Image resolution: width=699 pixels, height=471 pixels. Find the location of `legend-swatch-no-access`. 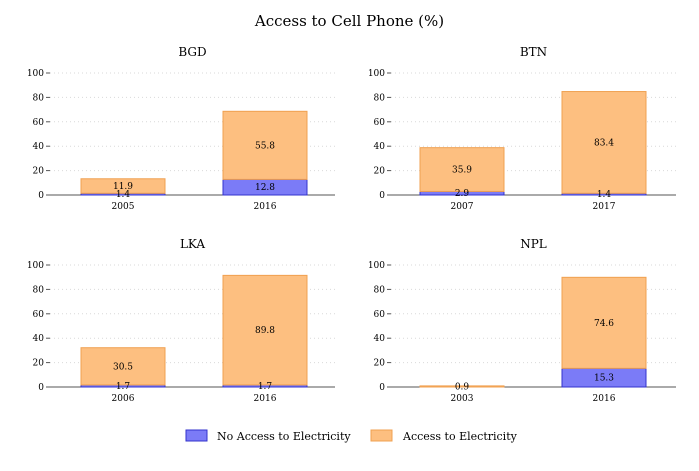

legend-swatch-no-access is located at coordinates (196, 435).